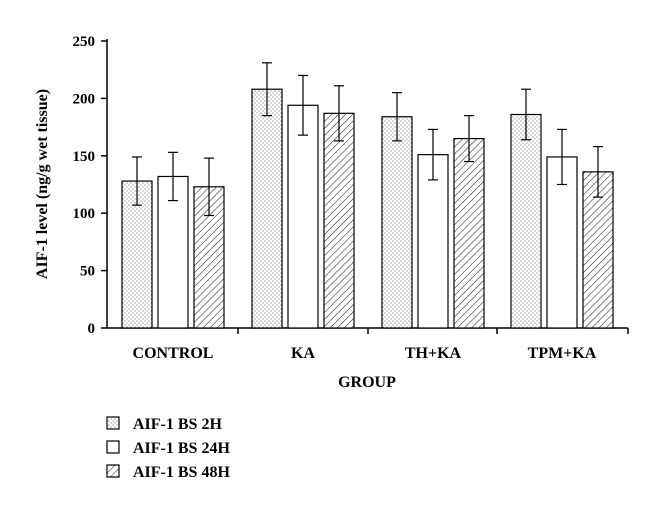 The width and height of the screenshot is (660, 520). Describe the element at coordinates (87, 272) in the screenshot. I see `y-tick-label: 50` at that location.